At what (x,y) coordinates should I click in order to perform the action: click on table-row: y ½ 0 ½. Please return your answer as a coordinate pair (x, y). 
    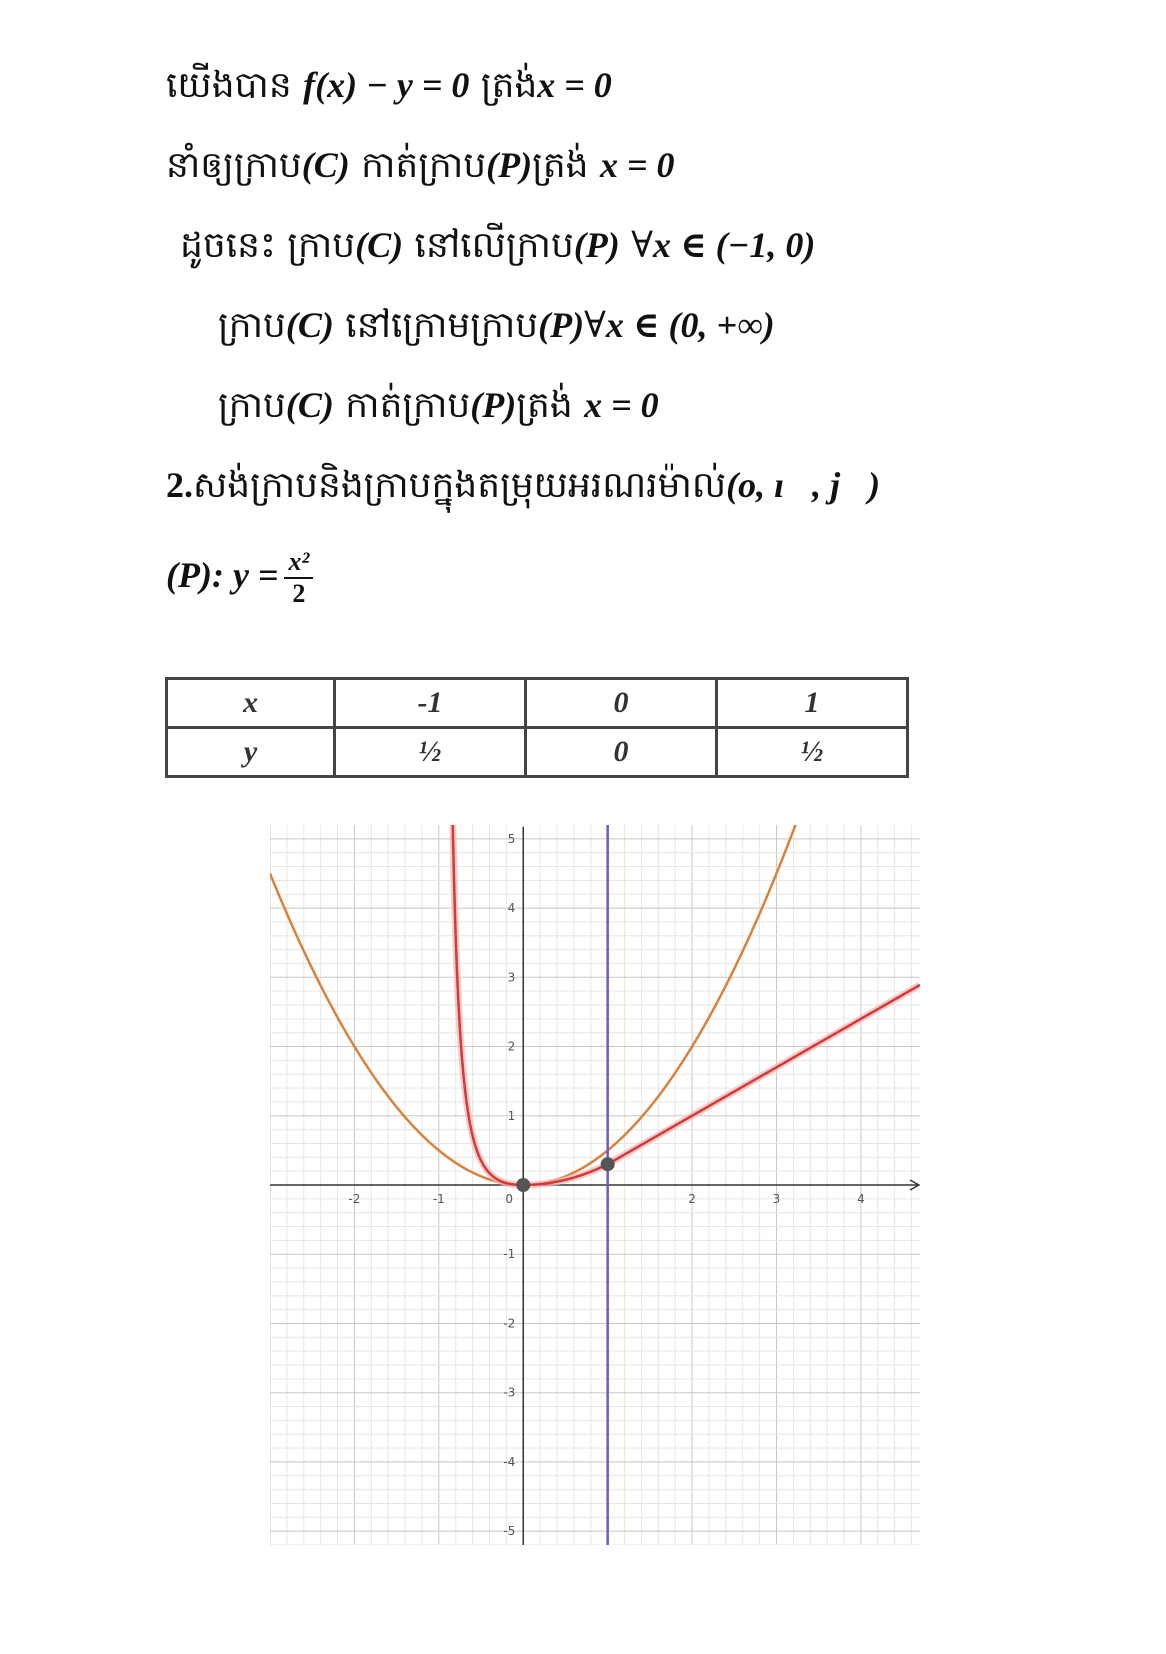
    Looking at the image, I should click on (537, 752).